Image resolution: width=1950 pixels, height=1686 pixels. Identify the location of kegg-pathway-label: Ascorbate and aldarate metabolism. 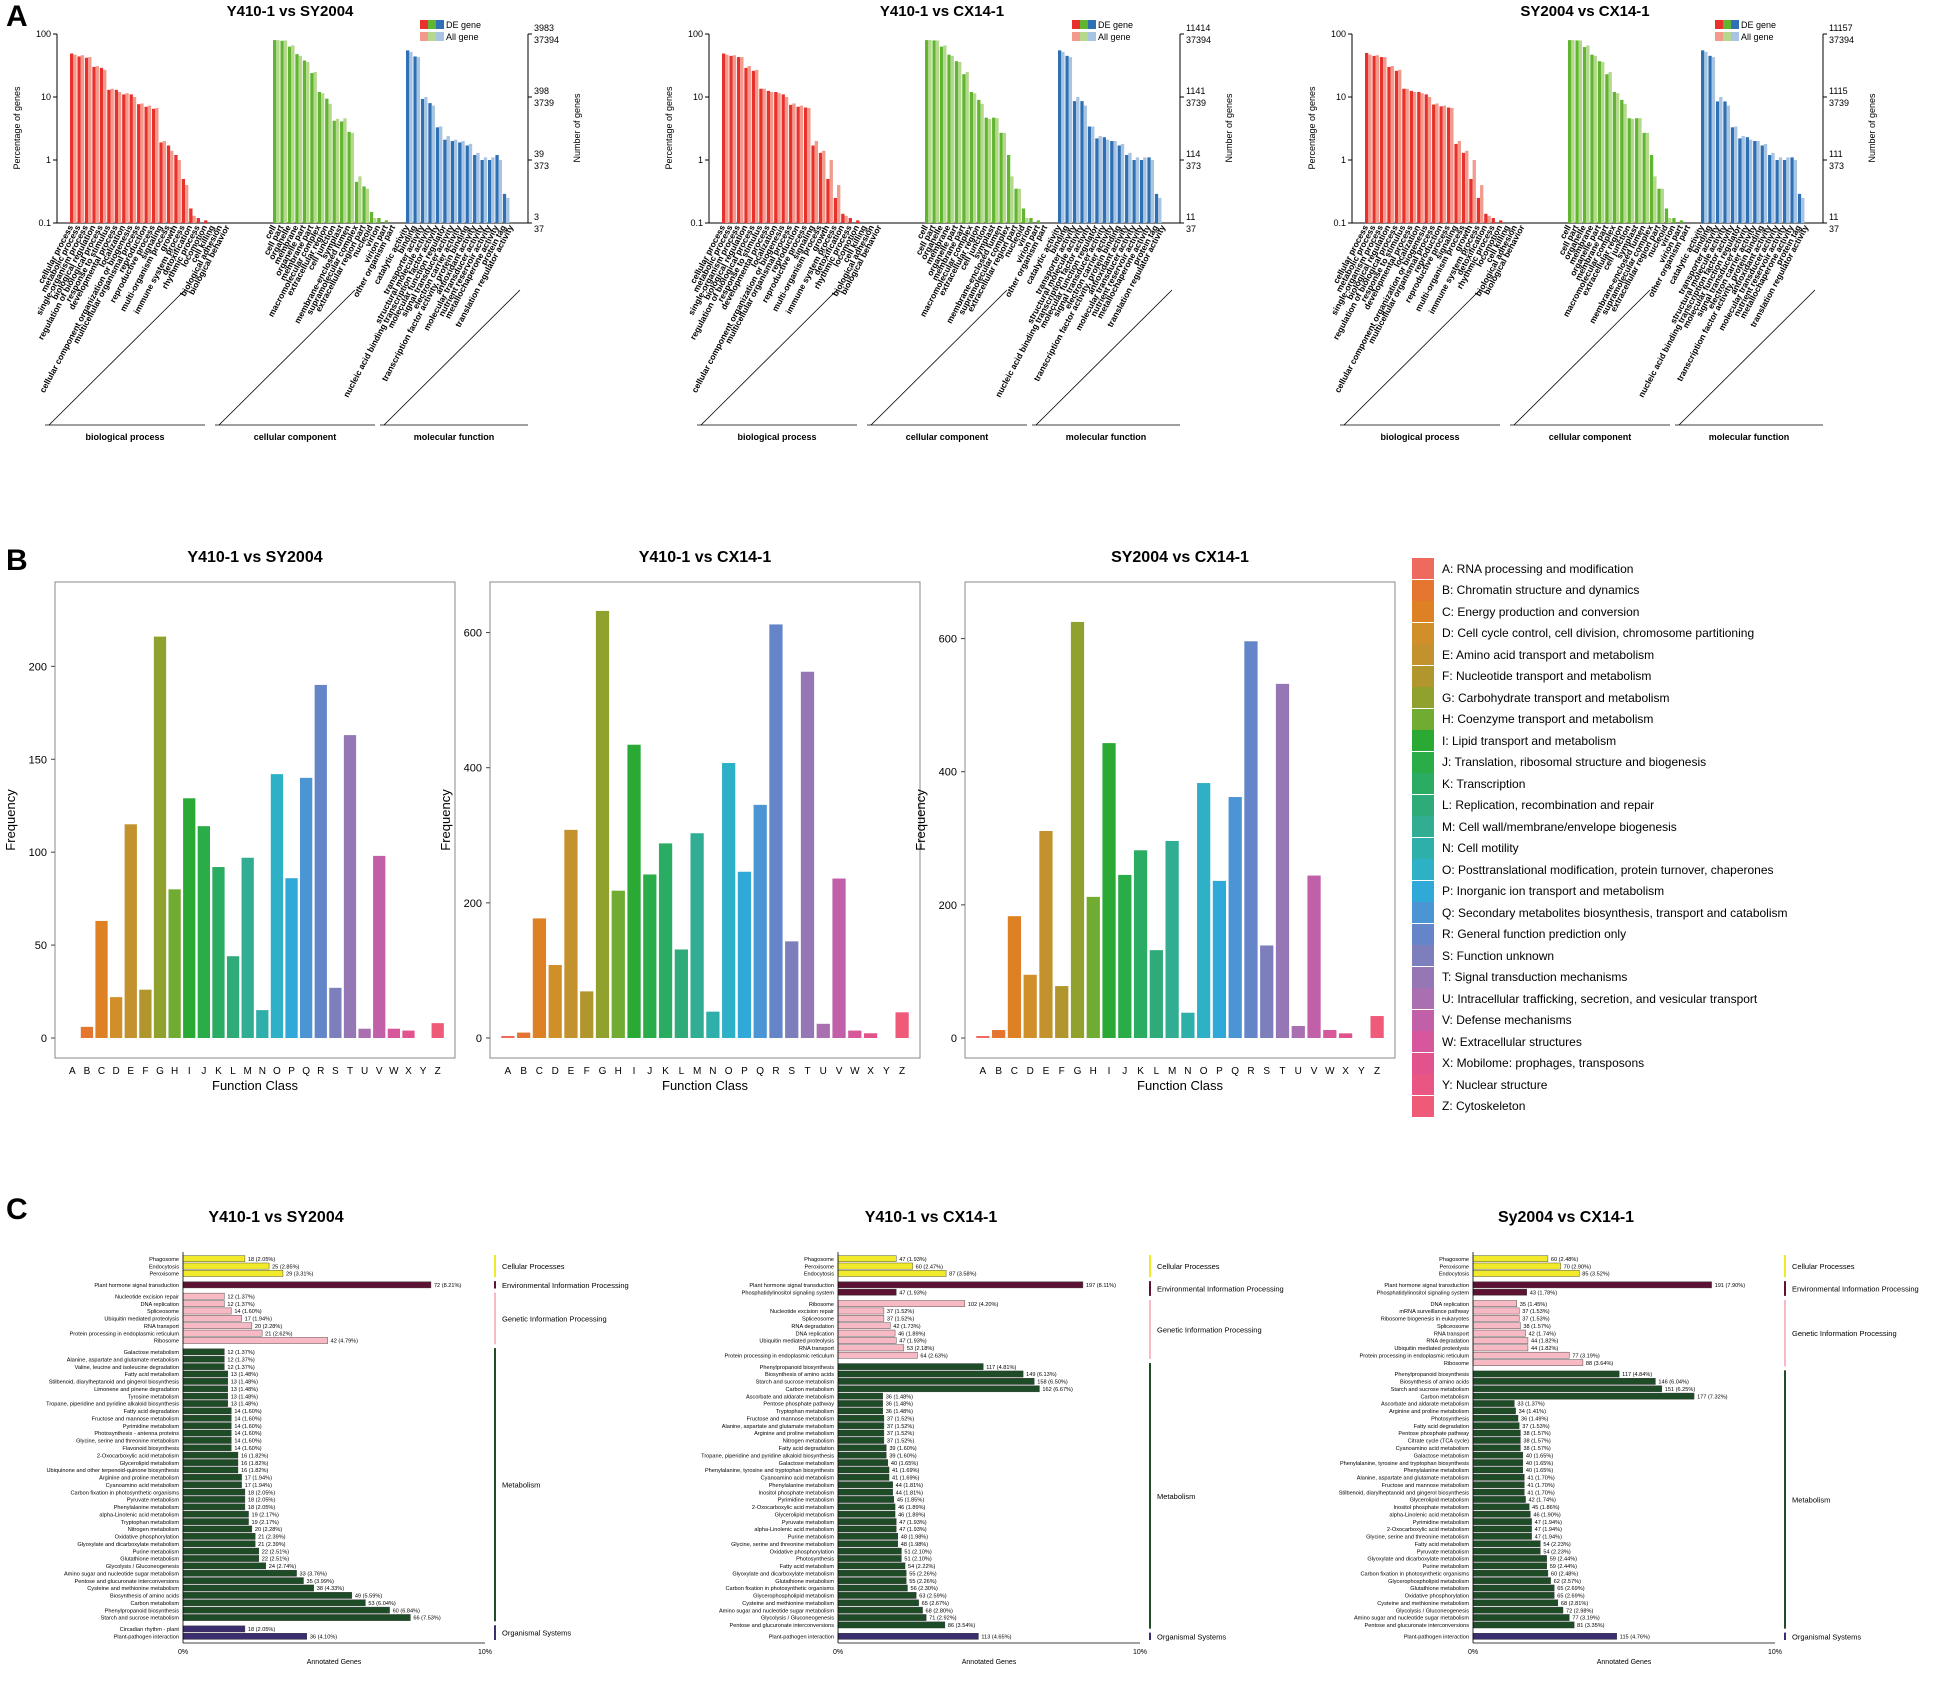
(1425, 1405).